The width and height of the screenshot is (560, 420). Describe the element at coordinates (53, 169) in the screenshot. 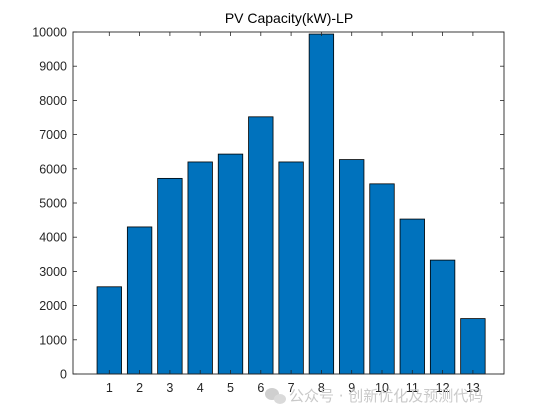

I see `y-tick-label-6000: 6000` at that location.